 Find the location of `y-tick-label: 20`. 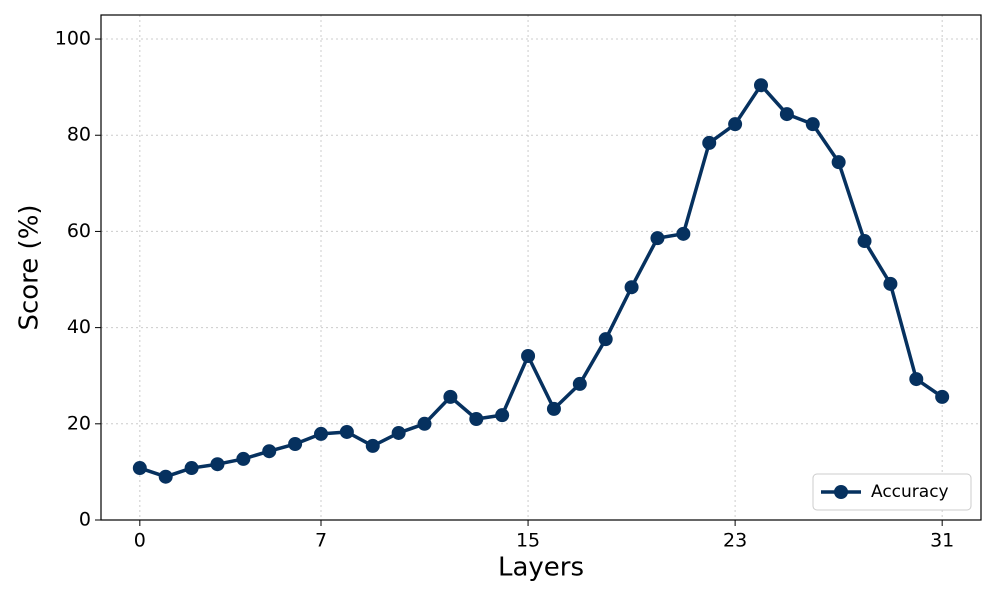

y-tick-label: 20 is located at coordinates (79, 423).